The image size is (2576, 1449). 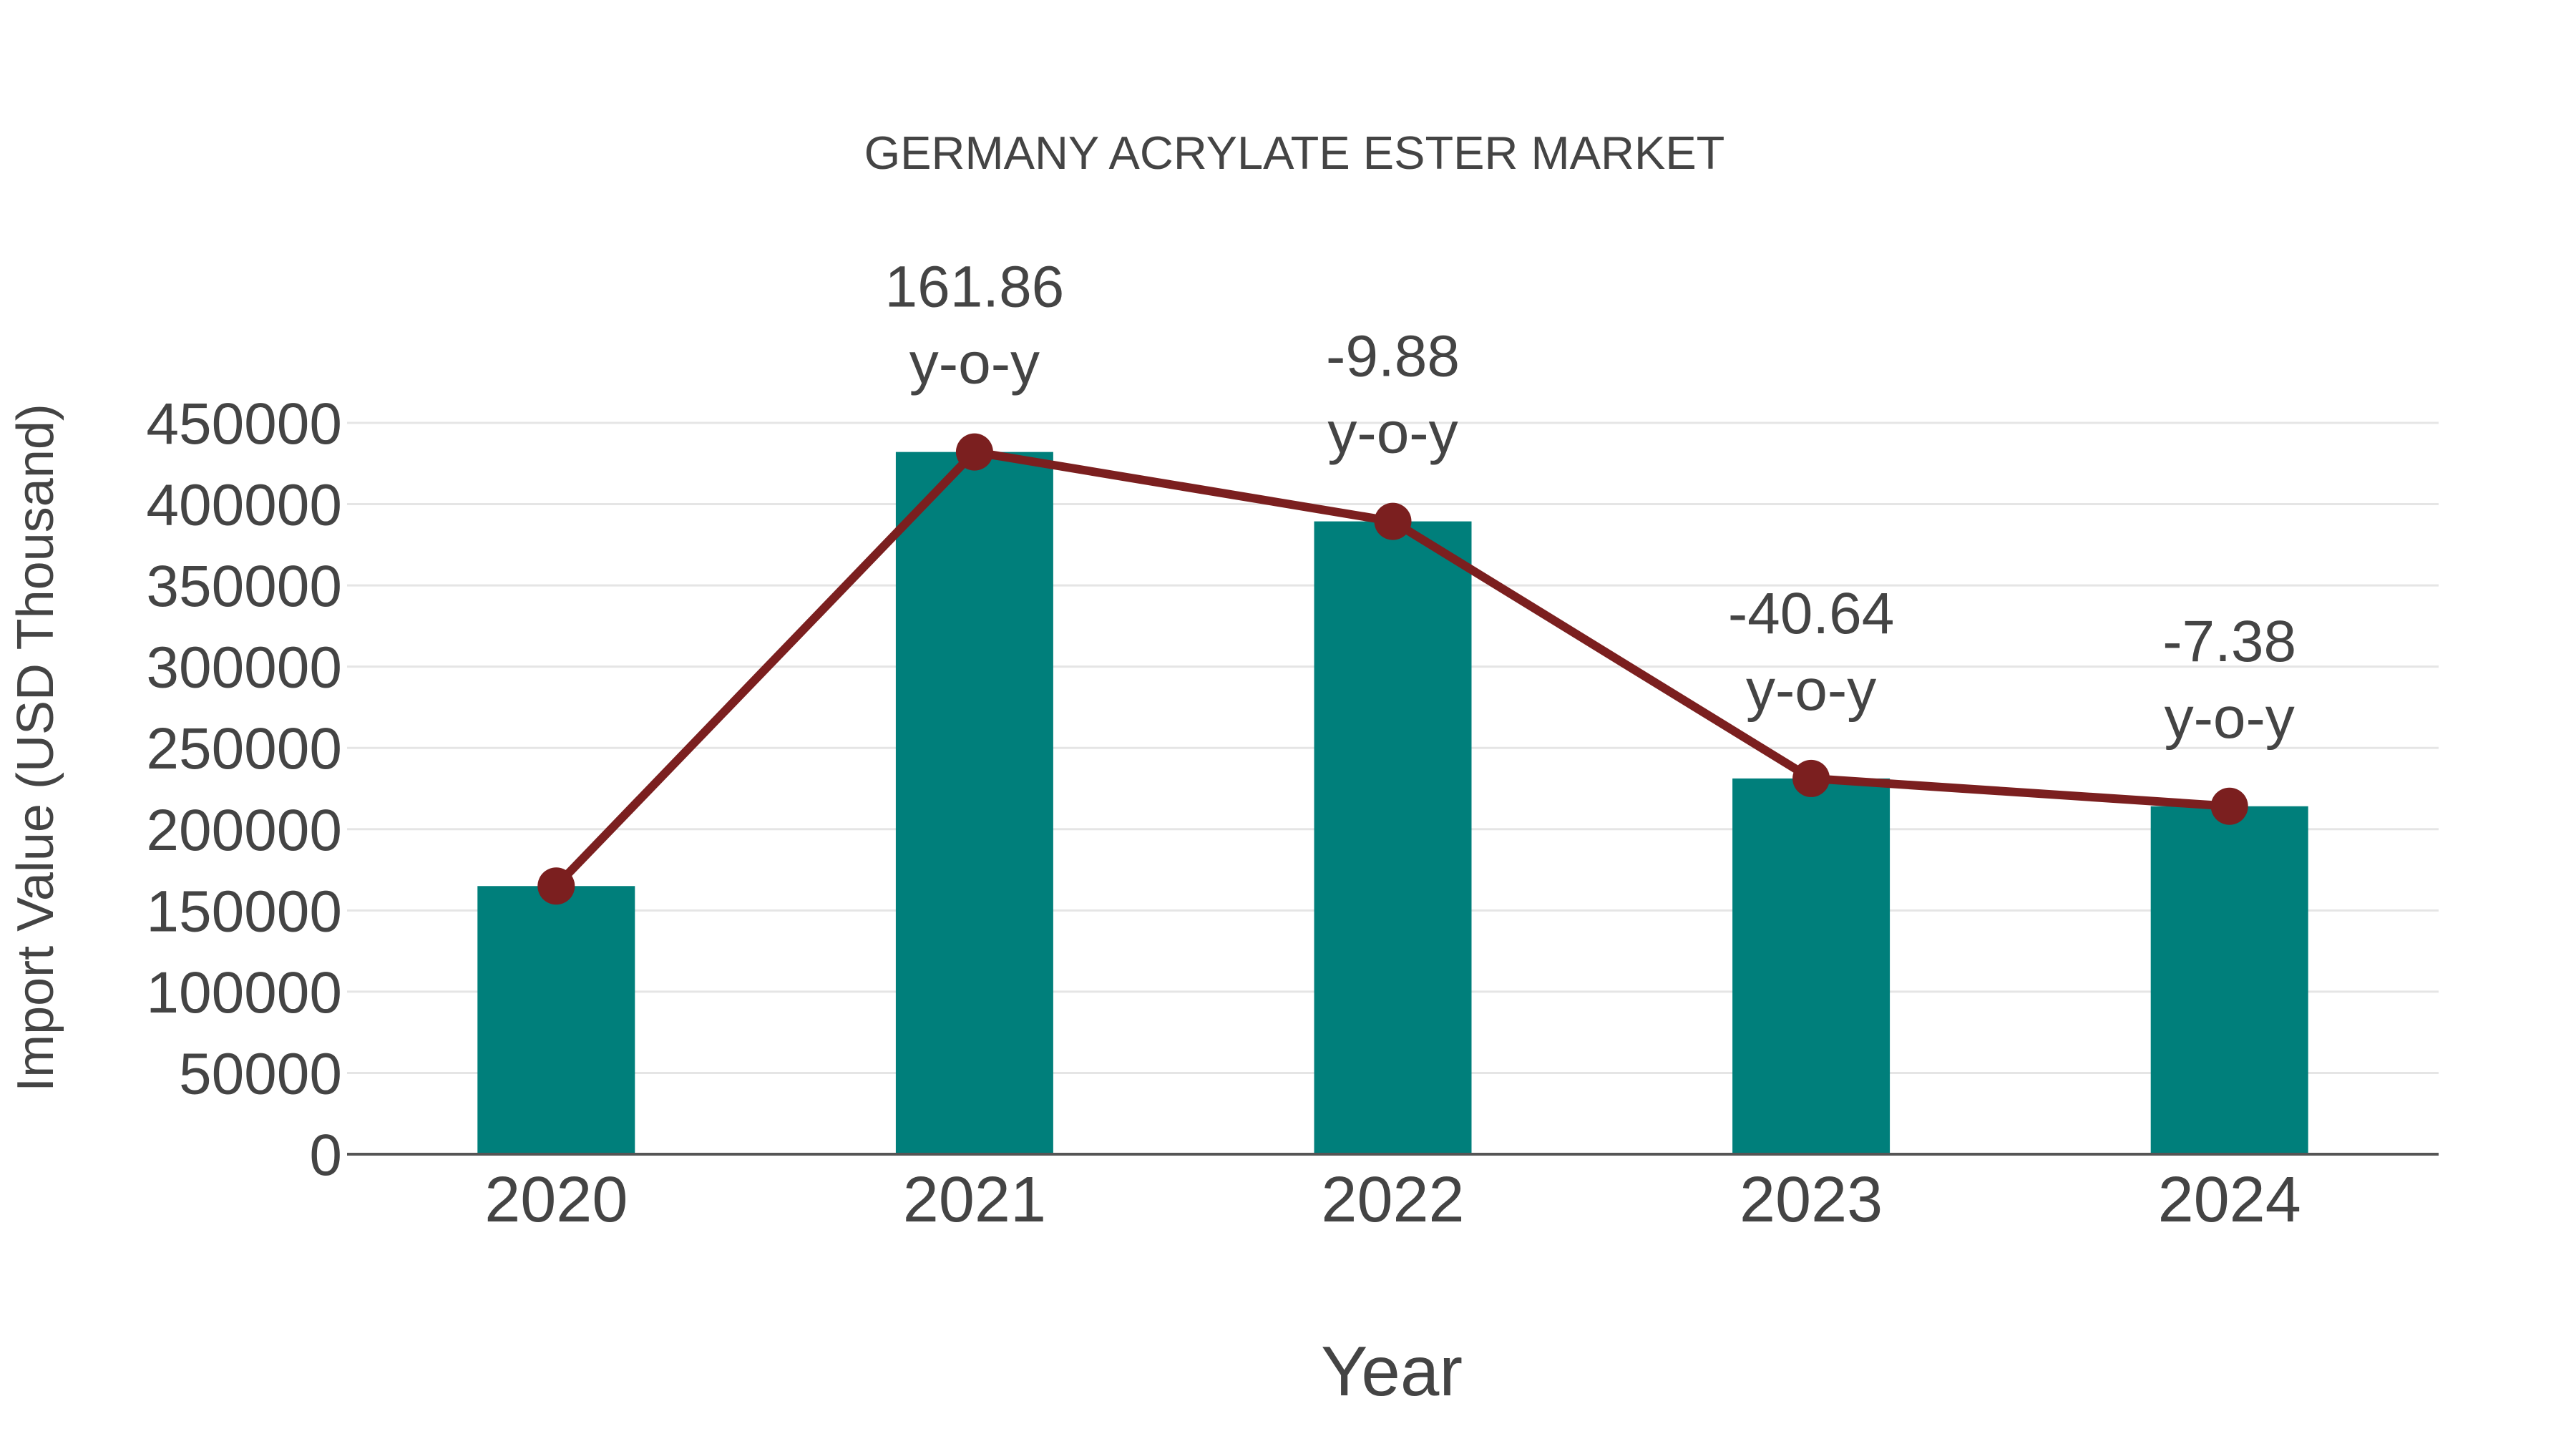 What do you see at coordinates (2229, 1200) in the screenshot?
I see `x-tick-label: 2024` at bounding box center [2229, 1200].